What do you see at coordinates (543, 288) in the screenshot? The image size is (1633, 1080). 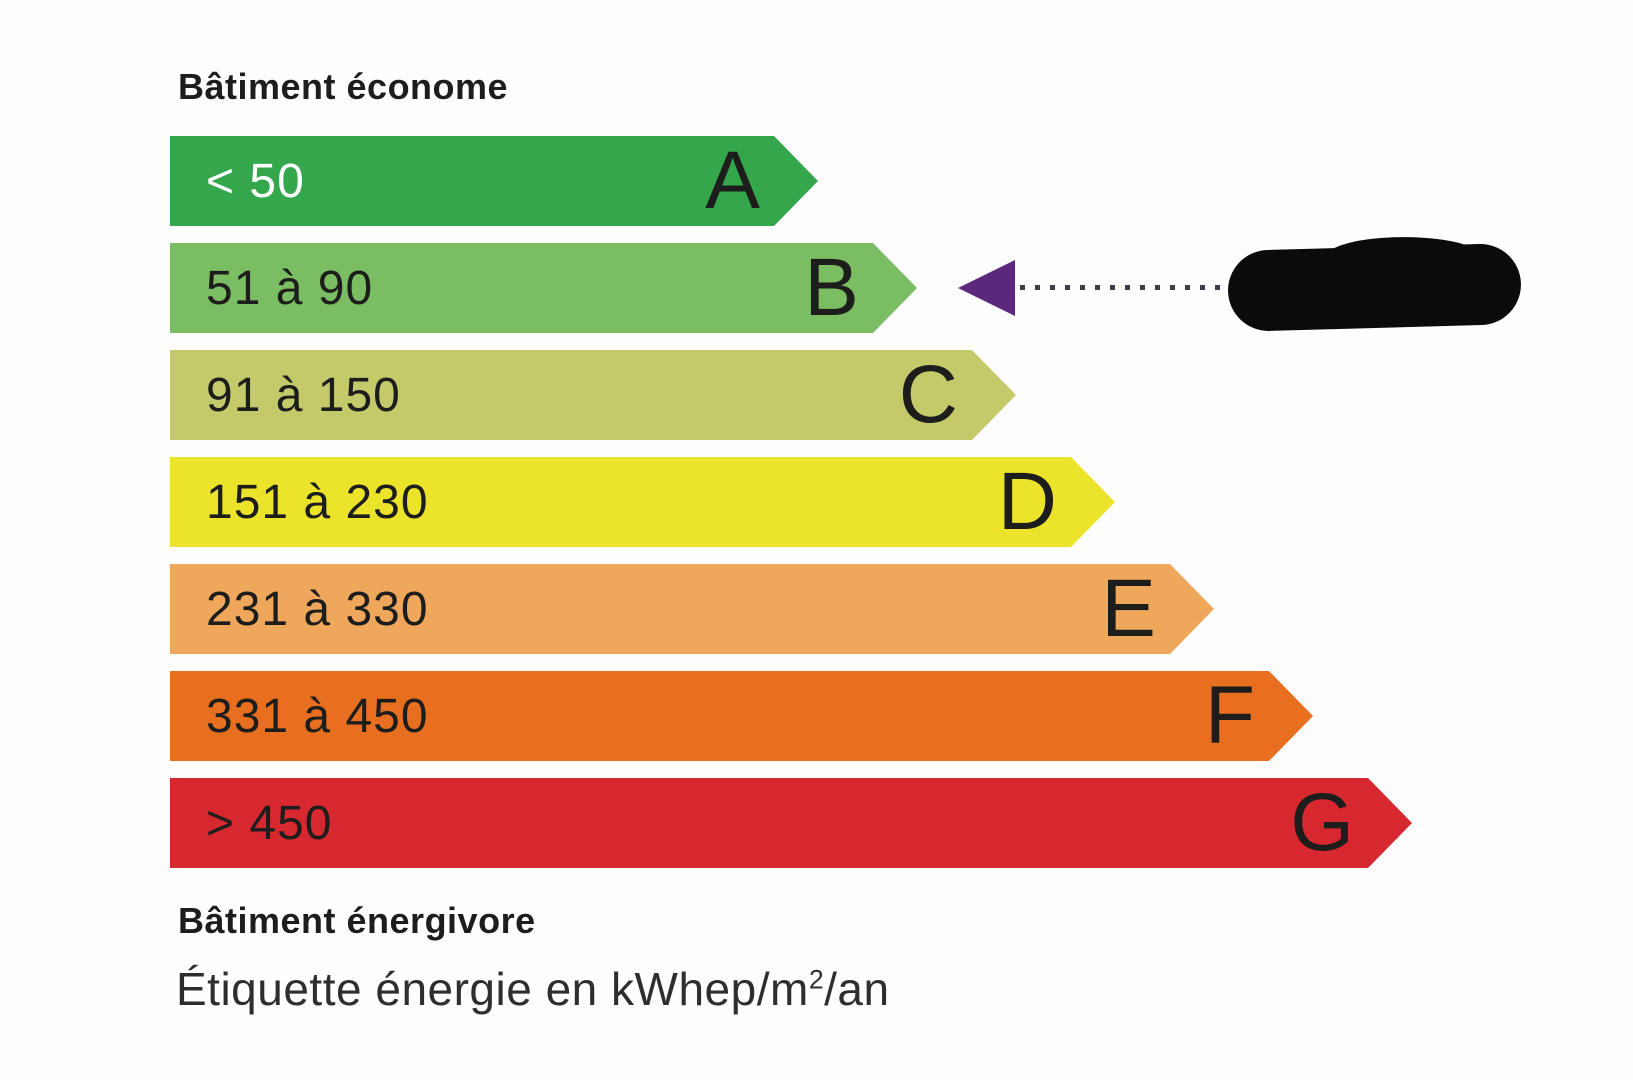 I see `energy-class-bar: 51 à 90 B` at bounding box center [543, 288].